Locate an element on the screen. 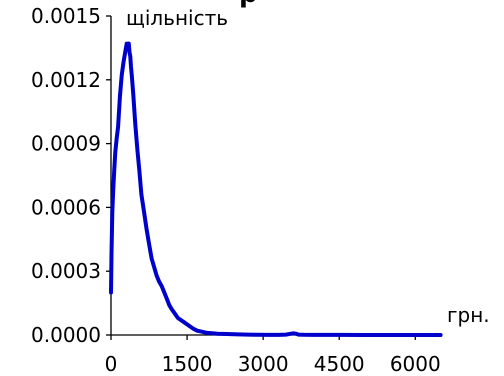  x-axis-title: грн. is located at coordinates (468, 315).